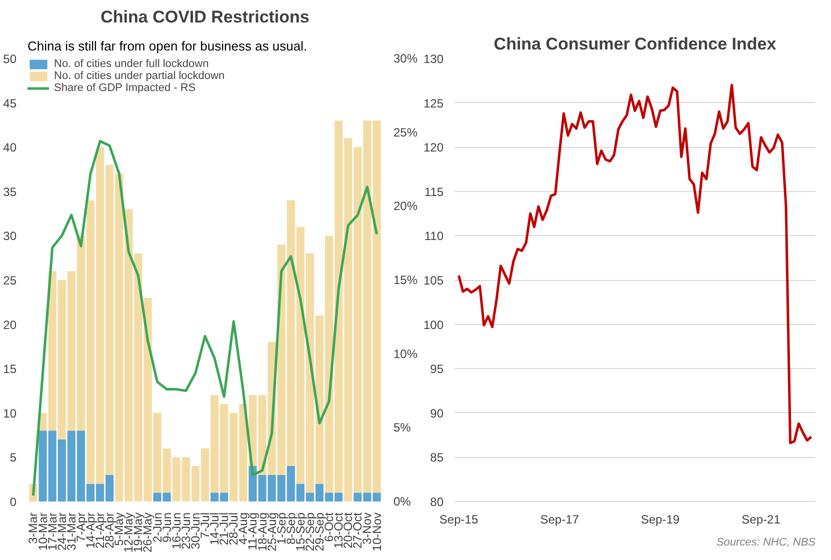 The image size is (831, 560). I want to click on y-tick-label: 25, so click(10, 281).